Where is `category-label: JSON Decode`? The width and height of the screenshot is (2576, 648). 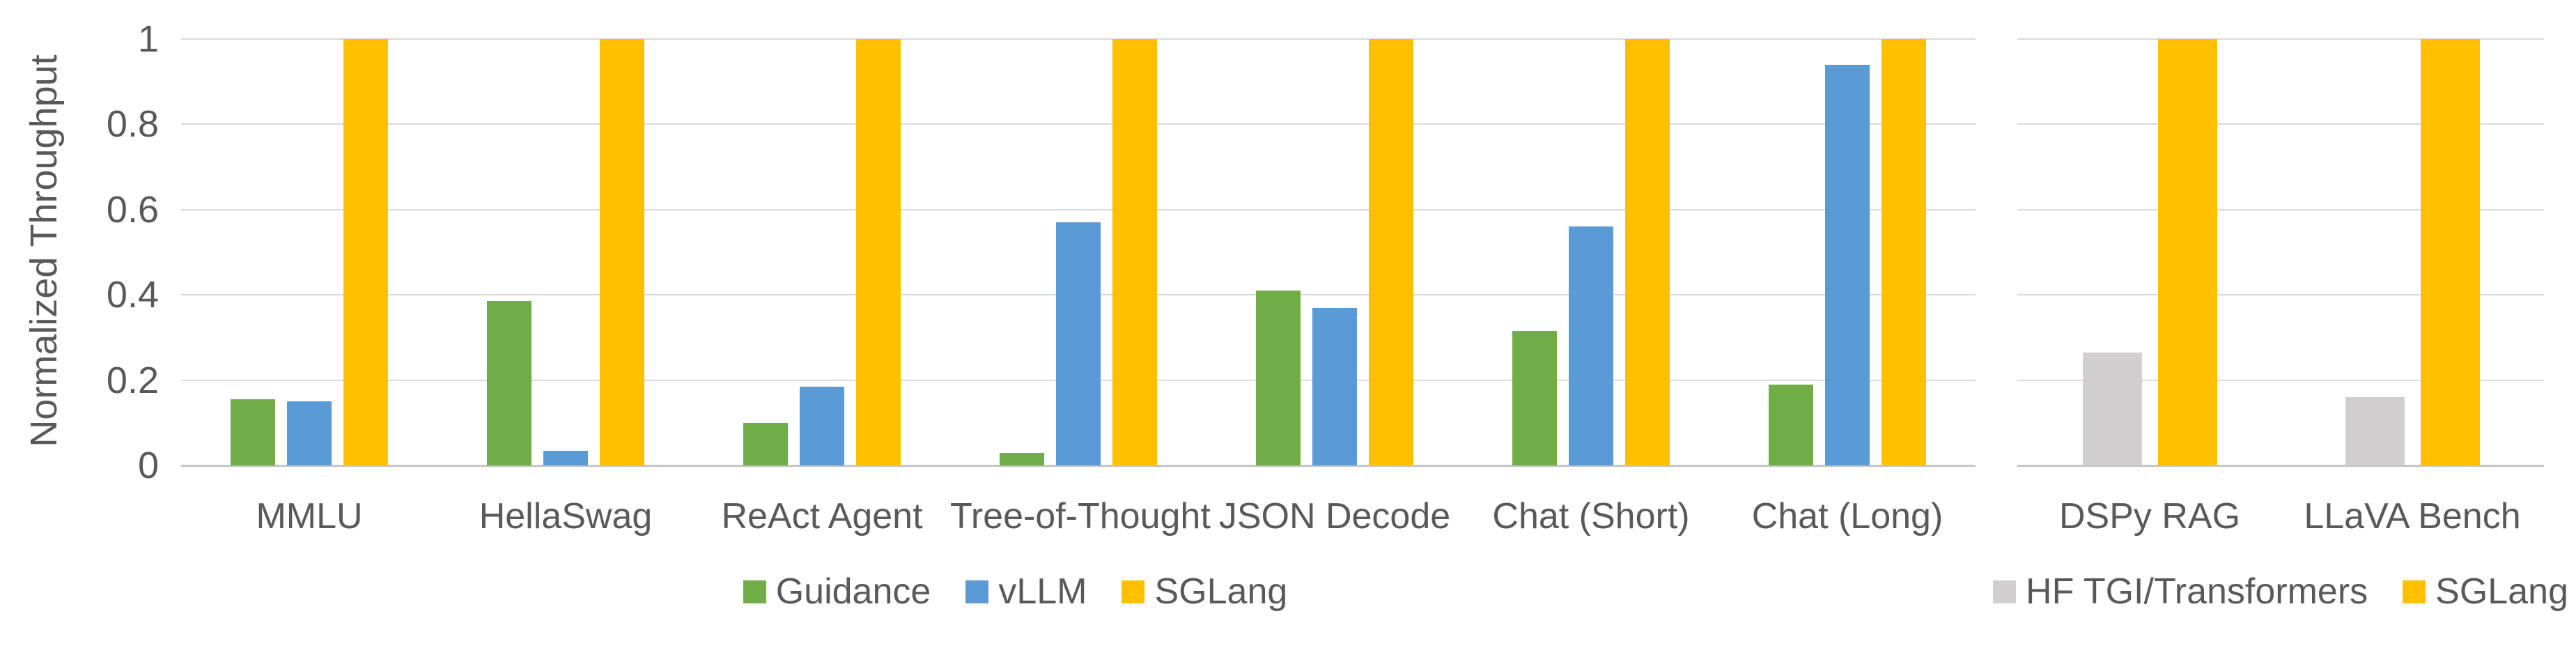 category-label: JSON Decode is located at coordinates (1334, 516).